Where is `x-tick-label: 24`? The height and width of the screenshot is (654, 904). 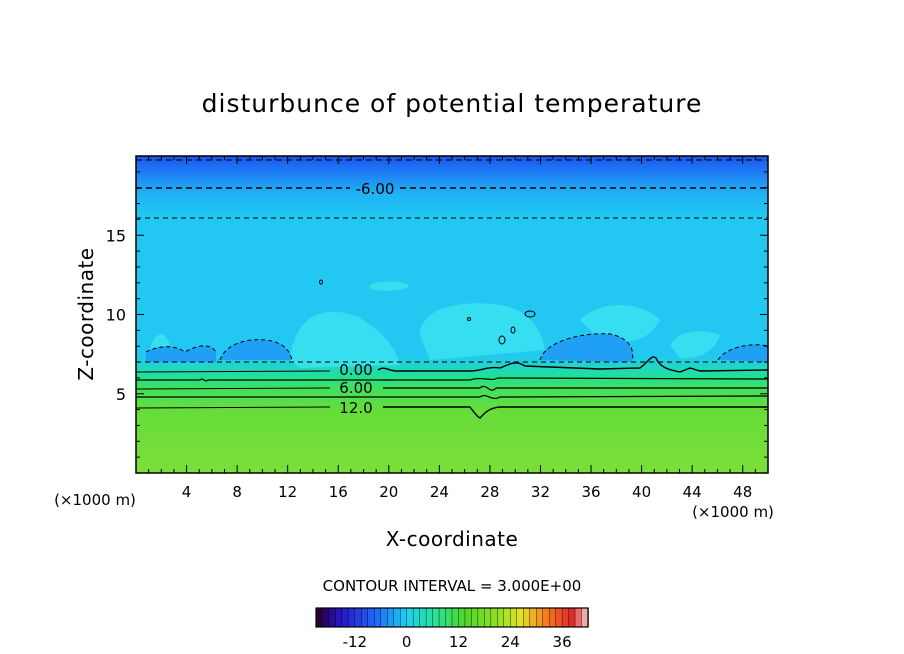
x-tick-label: 24 is located at coordinates (439, 492).